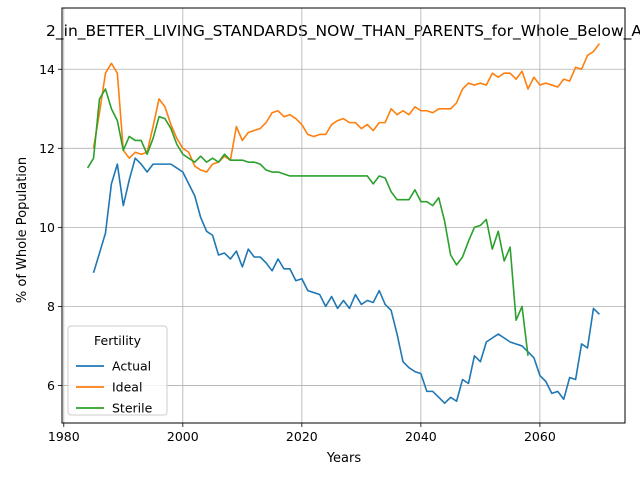 This screenshot has height=480, width=640. What do you see at coordinates (47, 227) in the screenshot?
I see `y-tick-label: 10` at bounding box center [47, 227].